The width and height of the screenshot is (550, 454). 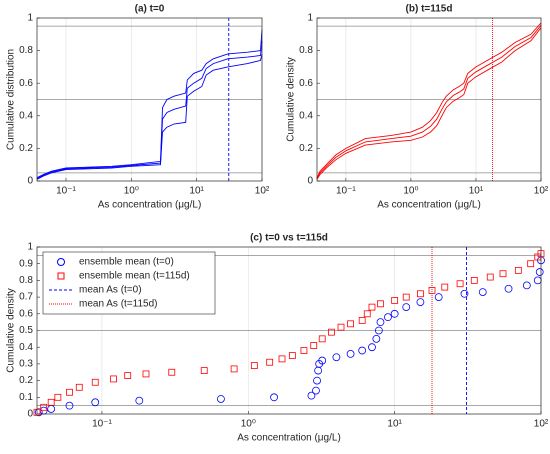 What do you see at coordinates (26, 397) in the screenshot?
I see `y-tick-label: 0.1` at bounding box center [26, 397].